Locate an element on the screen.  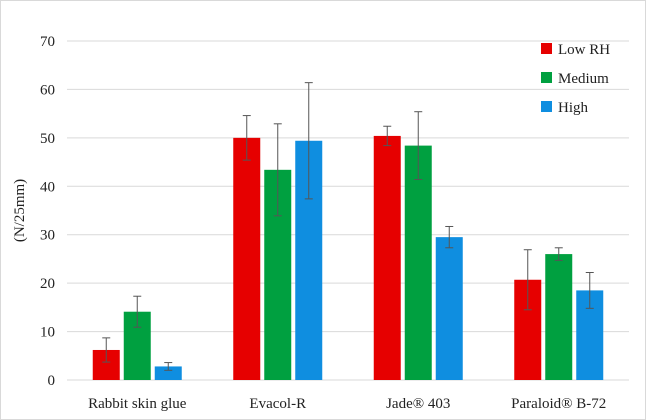
legend-label: Medium is located at coordinates (583, 79).